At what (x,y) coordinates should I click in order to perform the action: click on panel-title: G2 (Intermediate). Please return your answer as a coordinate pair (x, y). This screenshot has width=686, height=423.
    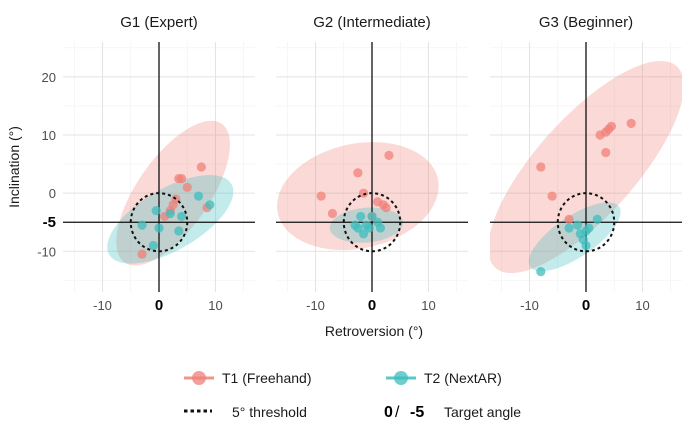
    Looking at the image, I should click on (372, 22).